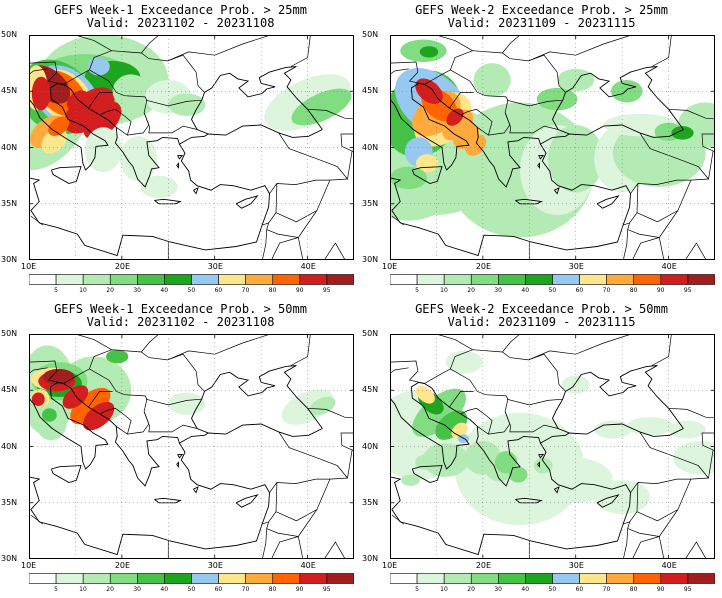 The image size is (722, 598). I want to click on colorbar-label: 20, so click(471, 589).